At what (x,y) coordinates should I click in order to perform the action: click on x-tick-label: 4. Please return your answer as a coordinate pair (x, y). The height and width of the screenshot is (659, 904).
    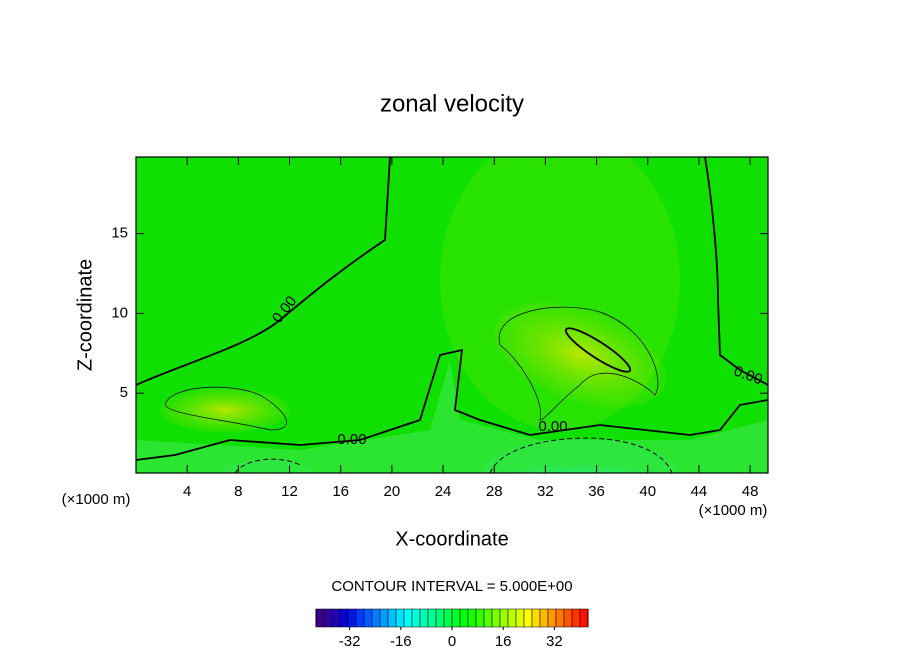
    Looking at the image, I should click on (187, 491).